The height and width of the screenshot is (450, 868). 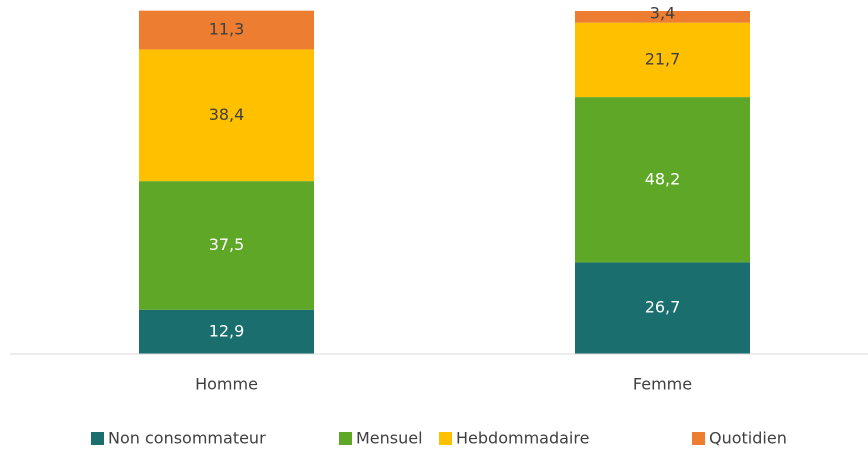 I want to click on data-label: 26,7, so click(x=663, y=307).